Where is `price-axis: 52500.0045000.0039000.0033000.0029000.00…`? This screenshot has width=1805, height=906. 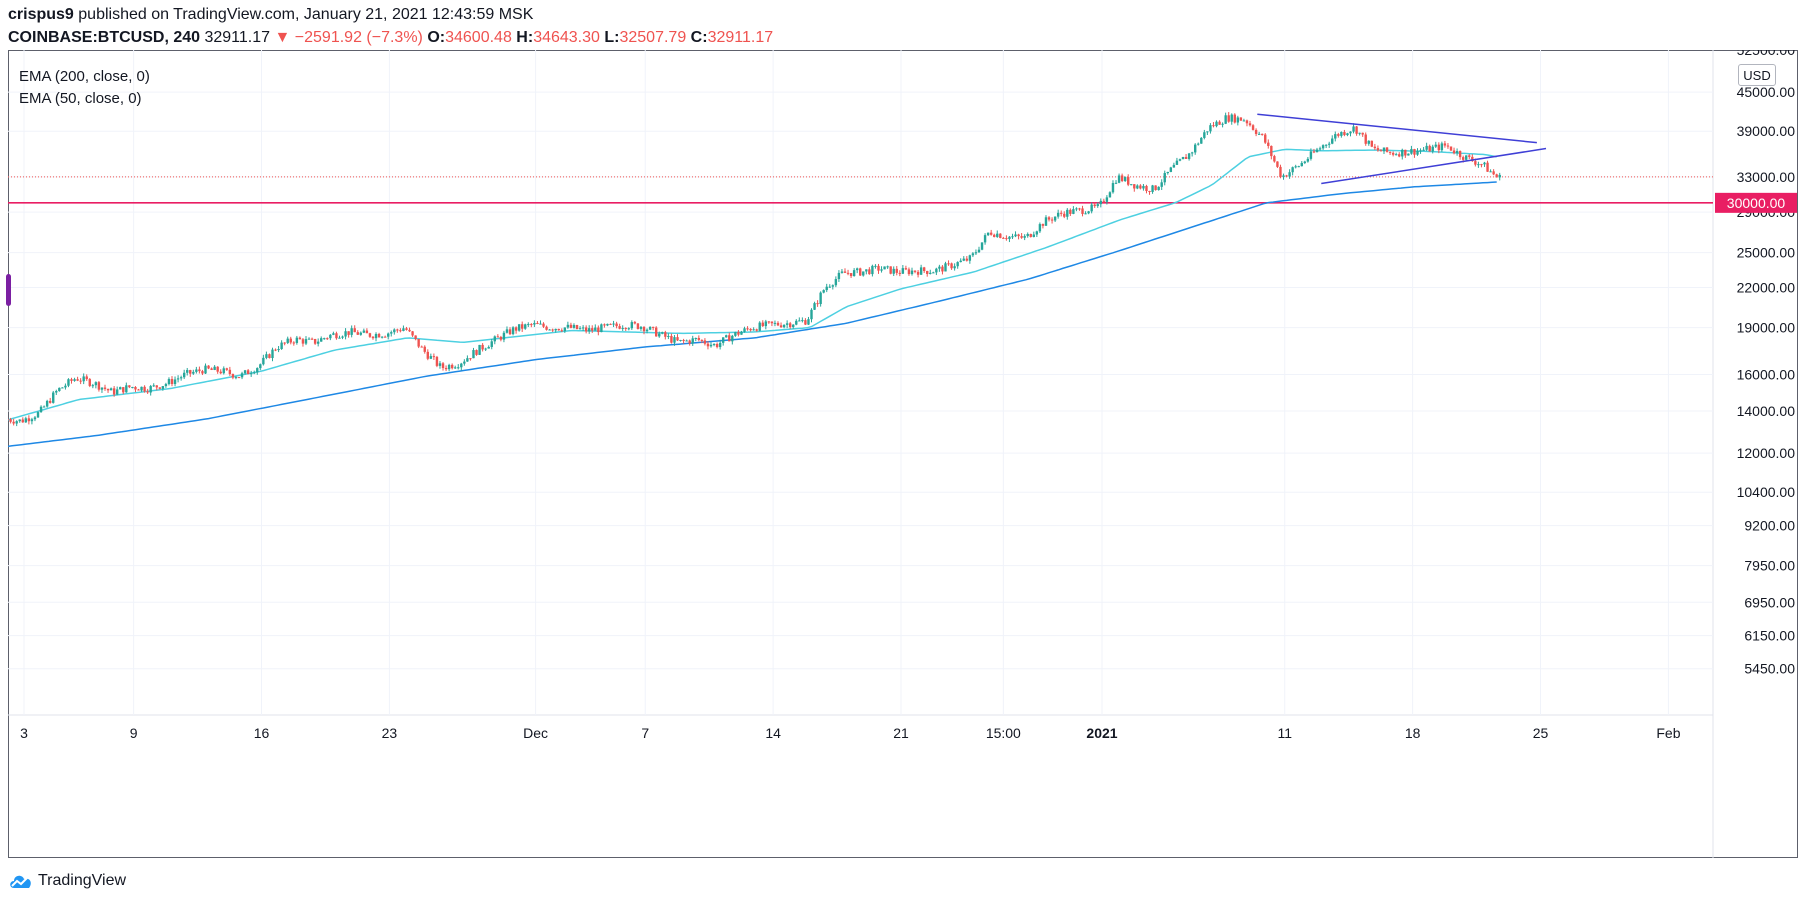 price-axis: 52500.0045000.0039000.0033000.0029000.00… is located at coordinates (1766, 363).